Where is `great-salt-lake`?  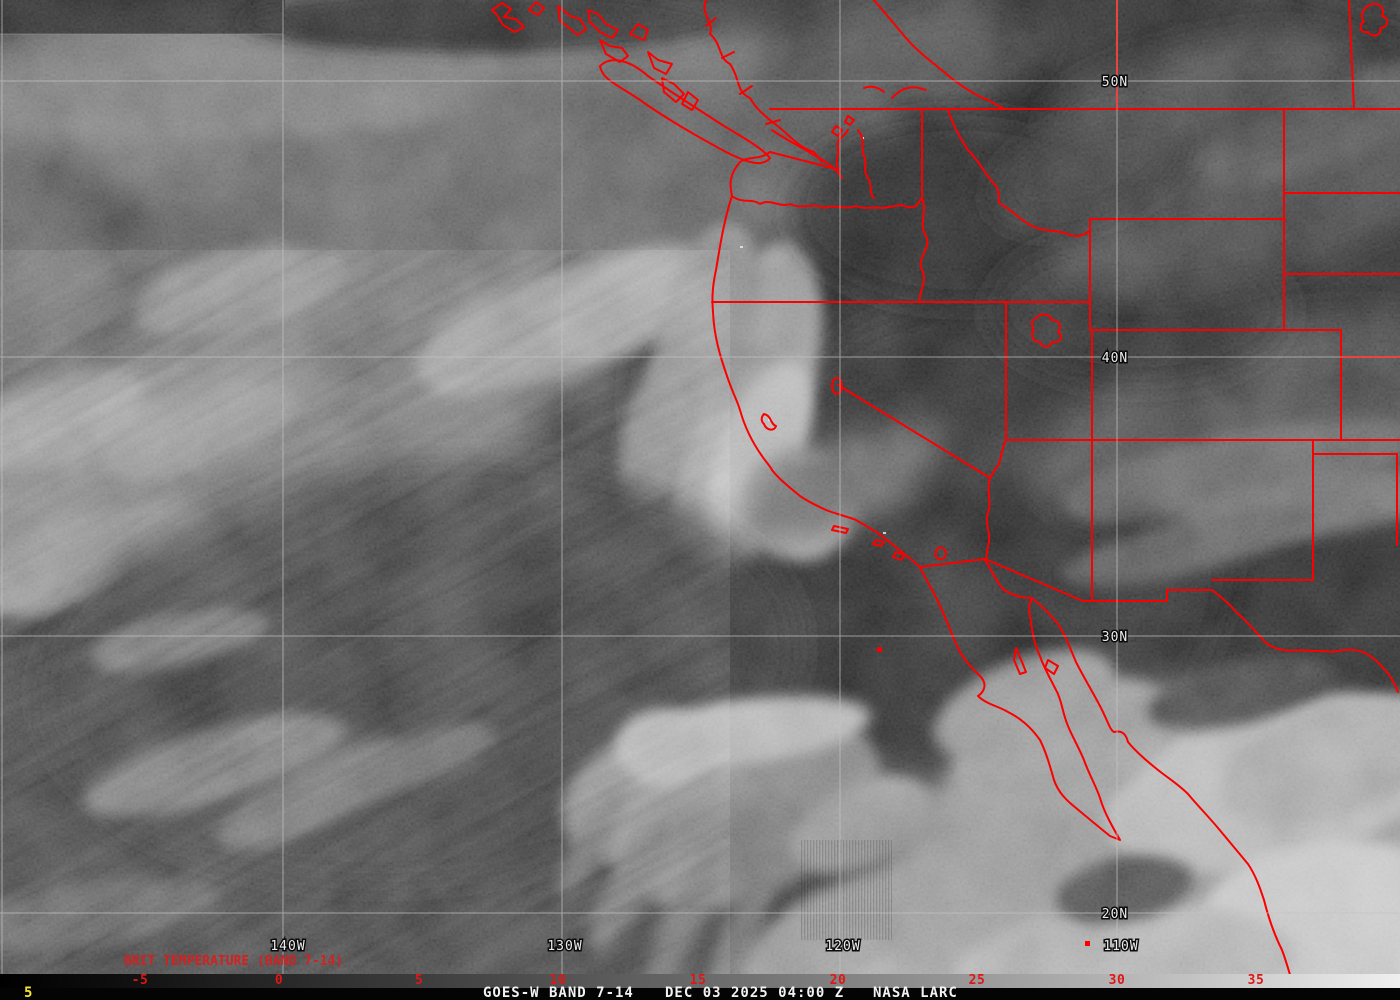 great-salt-lake is located at coordinates (1046, 330).